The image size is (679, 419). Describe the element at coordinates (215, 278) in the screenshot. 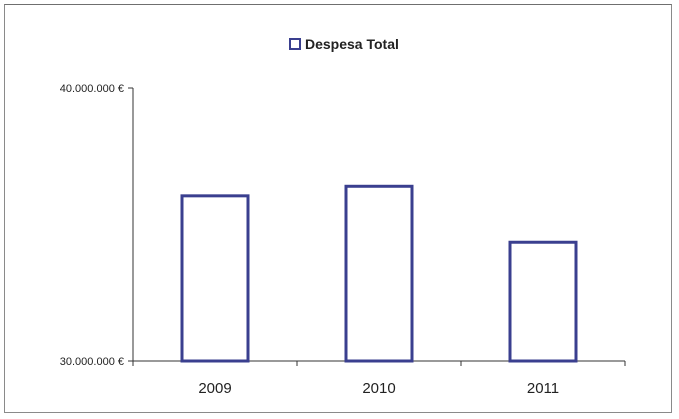

I see `bar-2009` at that location.